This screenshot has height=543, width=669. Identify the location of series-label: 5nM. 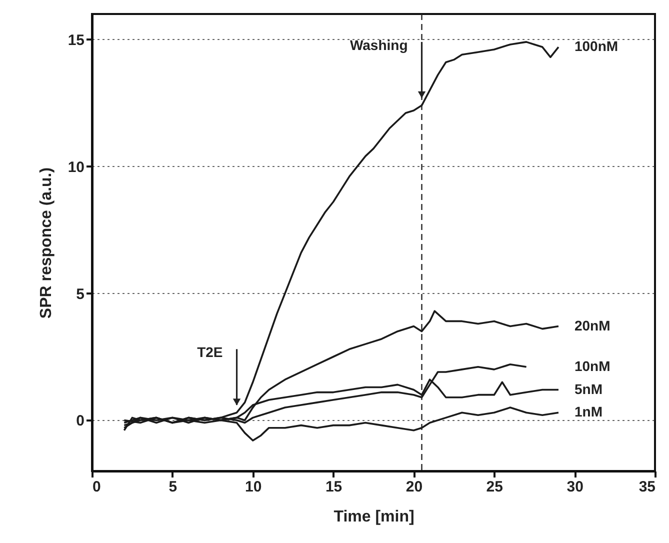
(588, 388).